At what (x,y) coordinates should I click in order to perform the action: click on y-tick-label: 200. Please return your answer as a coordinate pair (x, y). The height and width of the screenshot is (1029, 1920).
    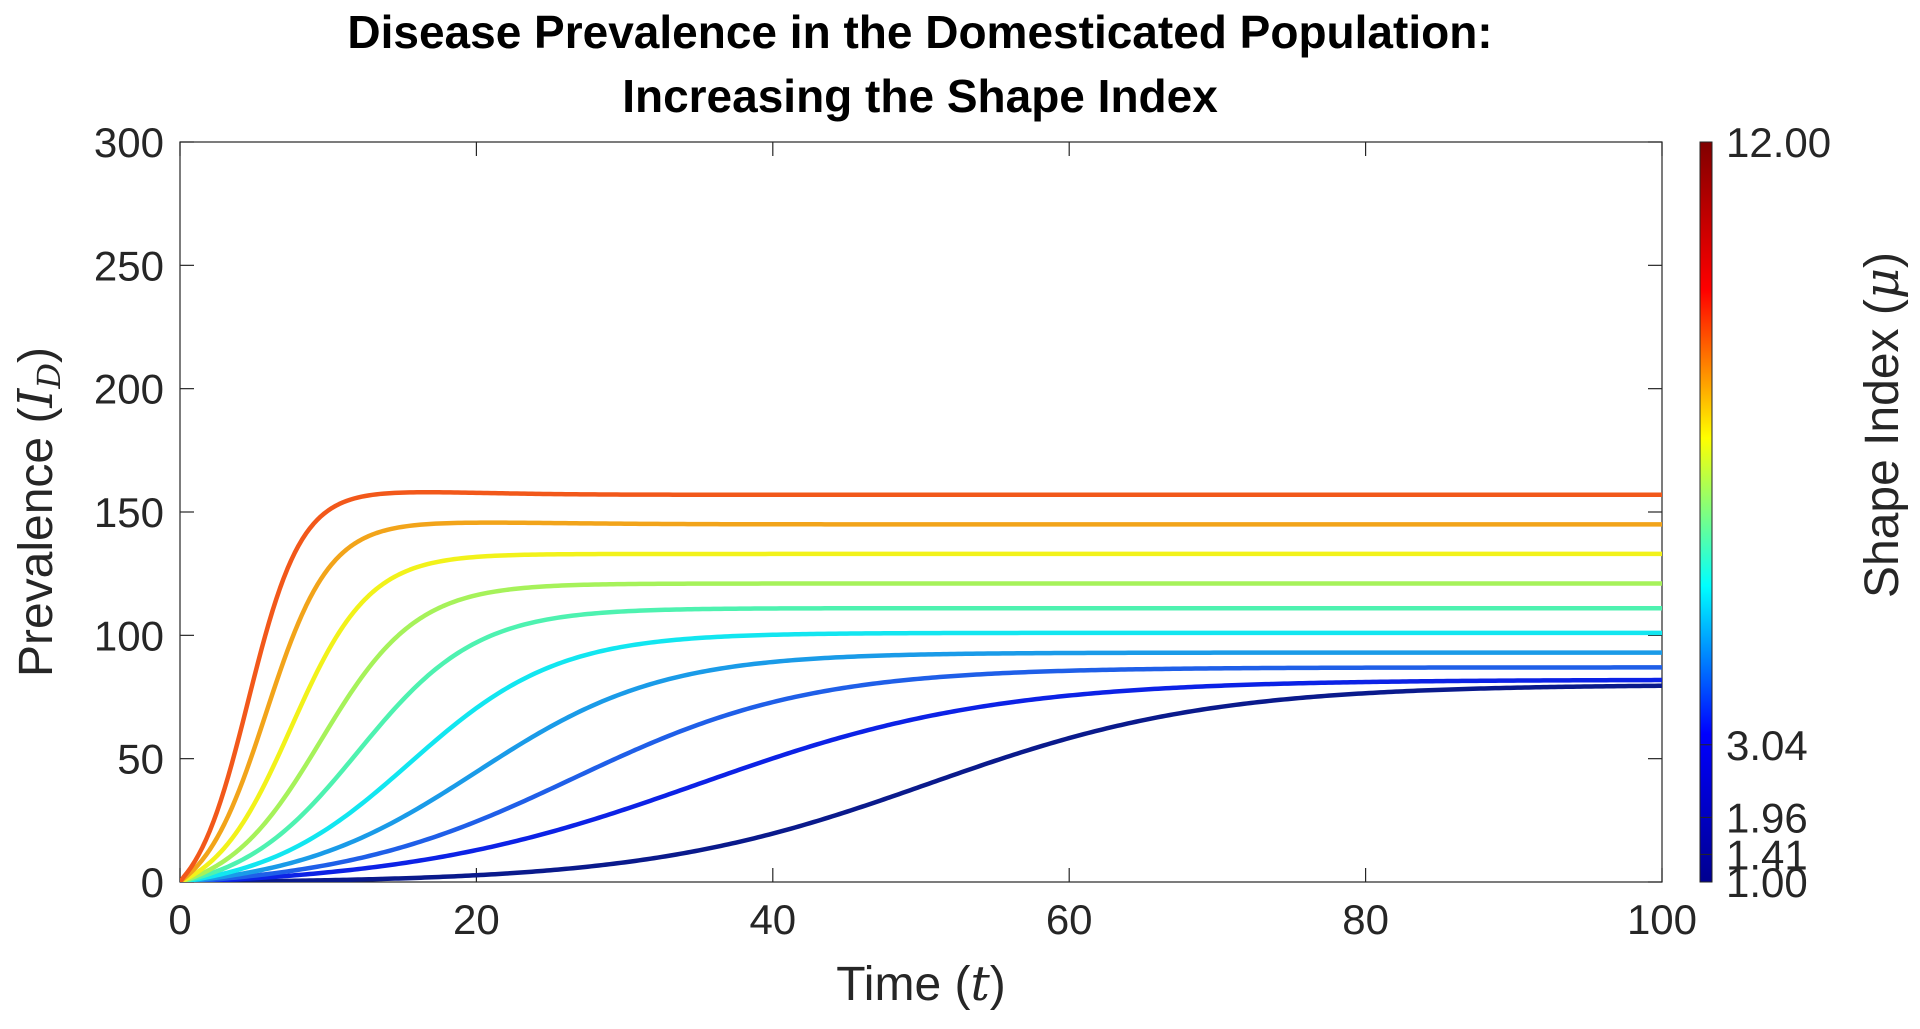
    Looking at the image, I should click on (129, 389).